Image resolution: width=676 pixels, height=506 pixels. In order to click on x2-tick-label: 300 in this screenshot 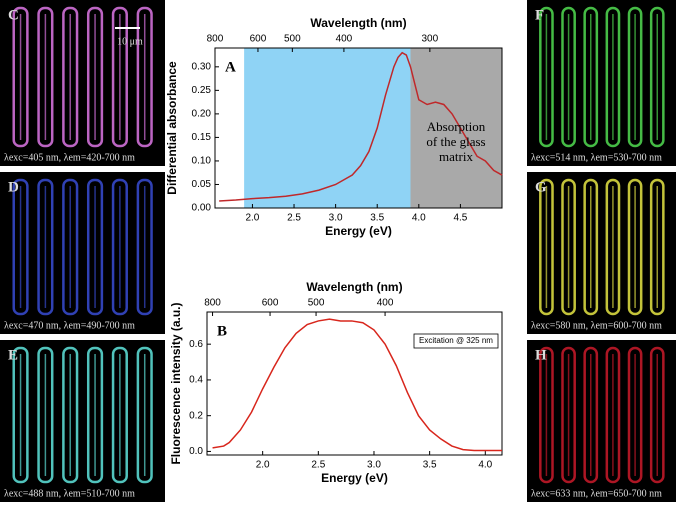, I will do `click(430, 39)`.